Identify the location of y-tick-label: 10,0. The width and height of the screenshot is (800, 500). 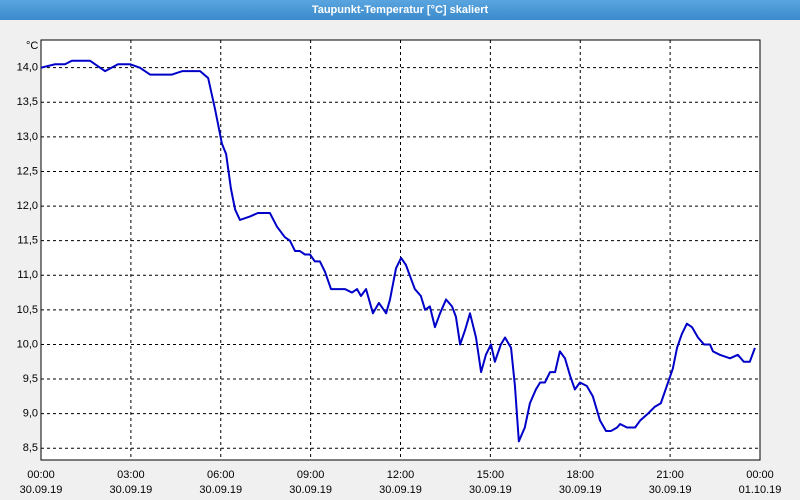
(27, 344).